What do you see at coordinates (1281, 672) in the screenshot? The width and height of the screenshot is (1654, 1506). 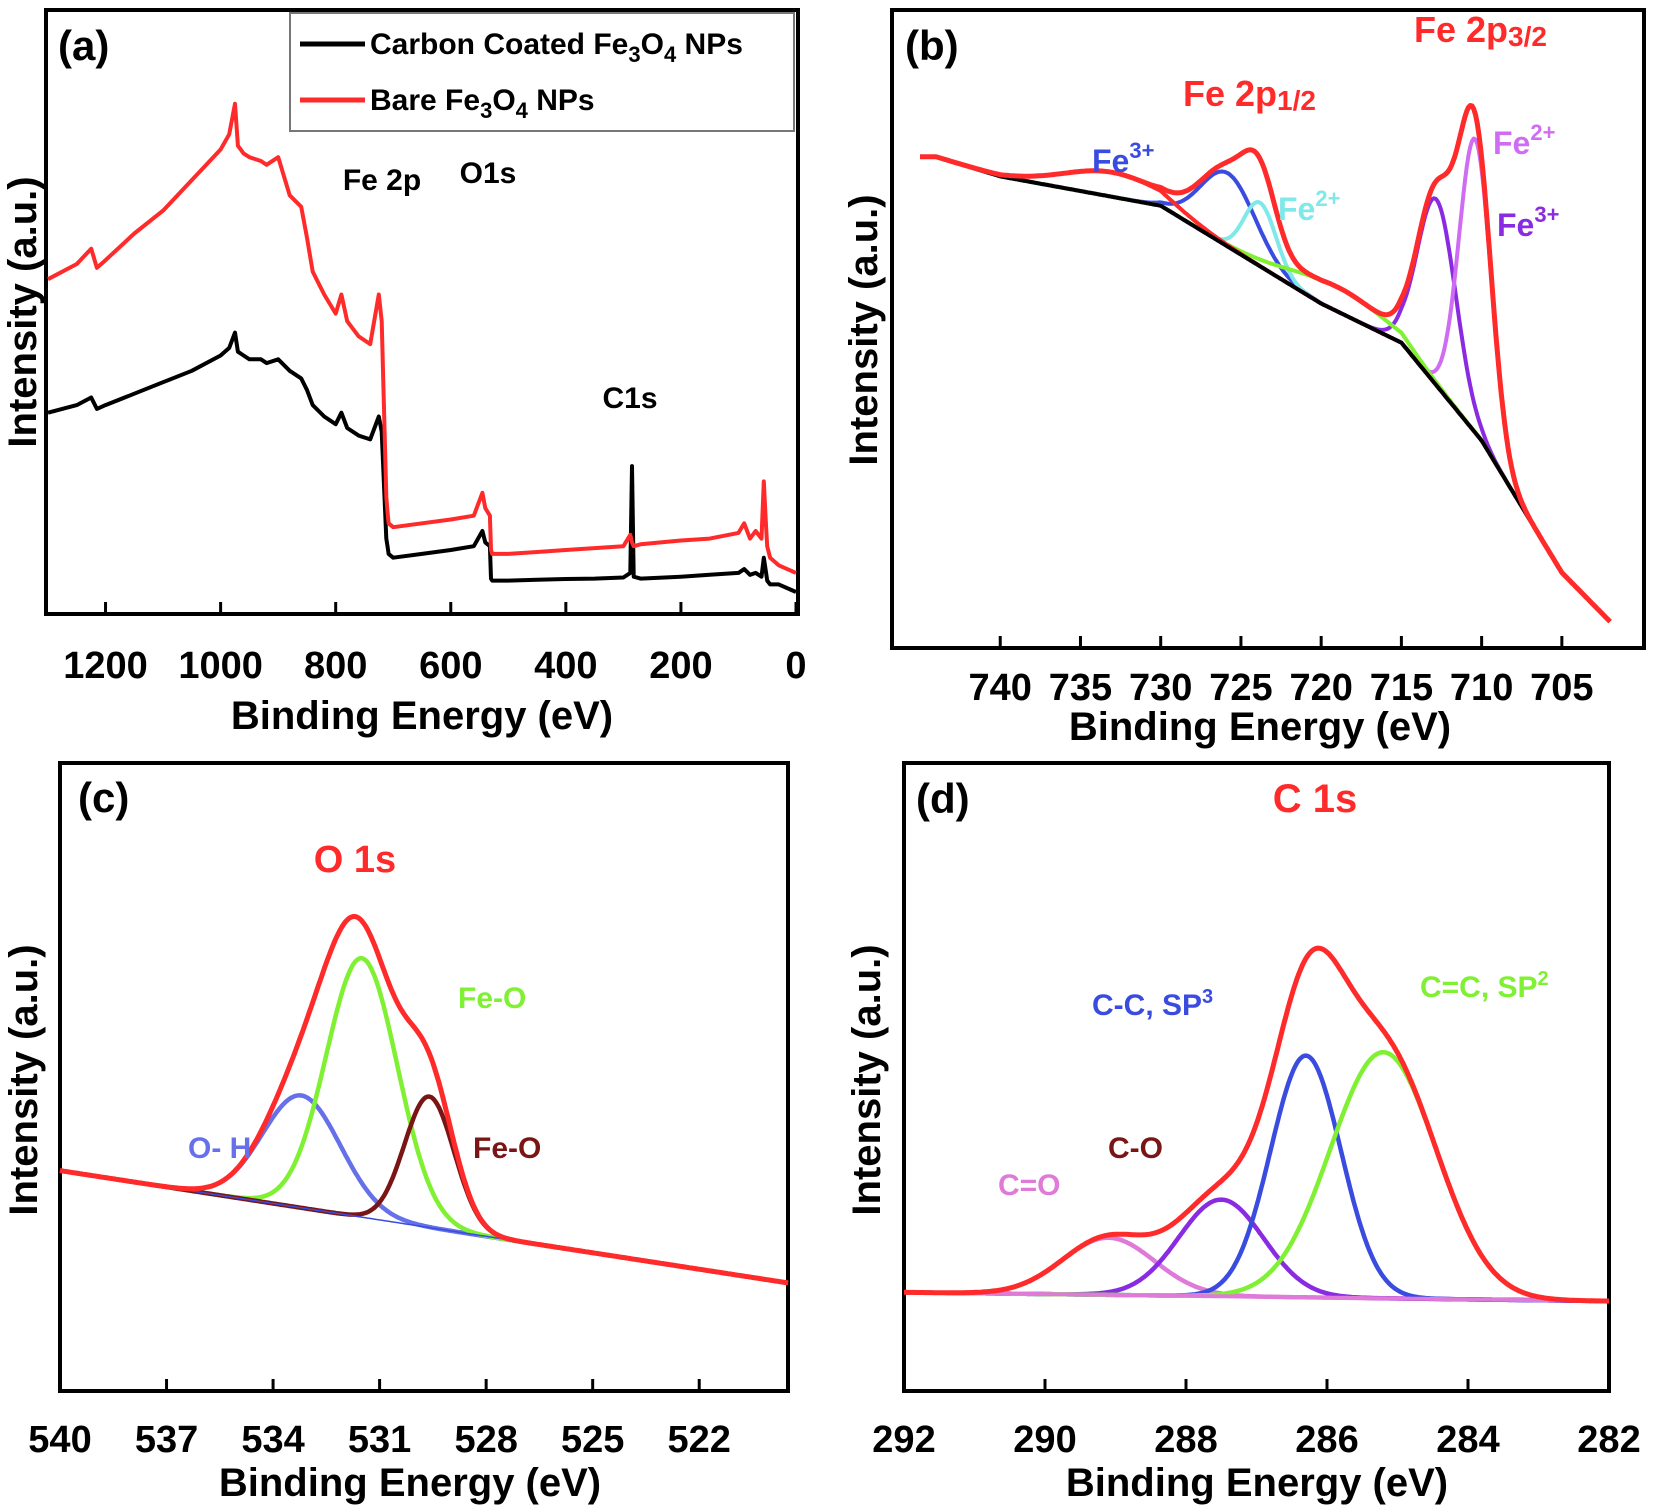 I see `panel-b-x-ticks: 740 735 730 725 720 715 710 705` at bounding box center [1281, 672].